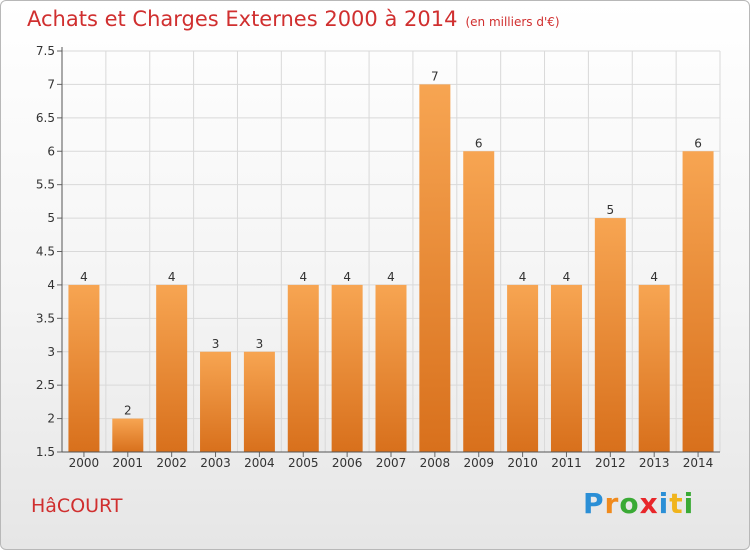  I want to click on logo-letter: o, so click(629, 503).